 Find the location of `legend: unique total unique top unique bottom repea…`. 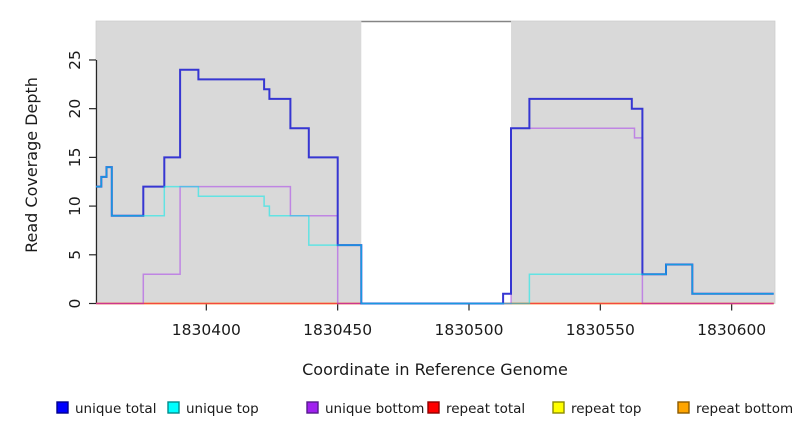

legend: unique total unique top unique bottom repea… is located at coordinates (424, 409).